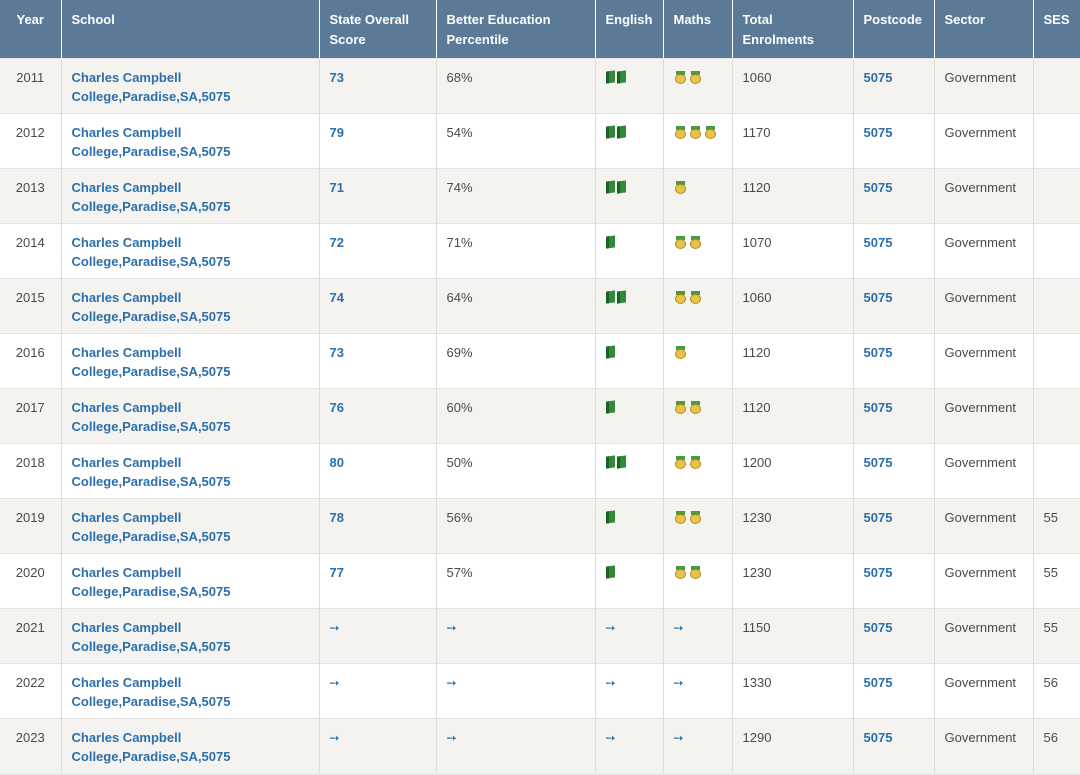 This screenshot has width=1080, height=775. I want to click on header-sector: Sector, so click(983, 29).